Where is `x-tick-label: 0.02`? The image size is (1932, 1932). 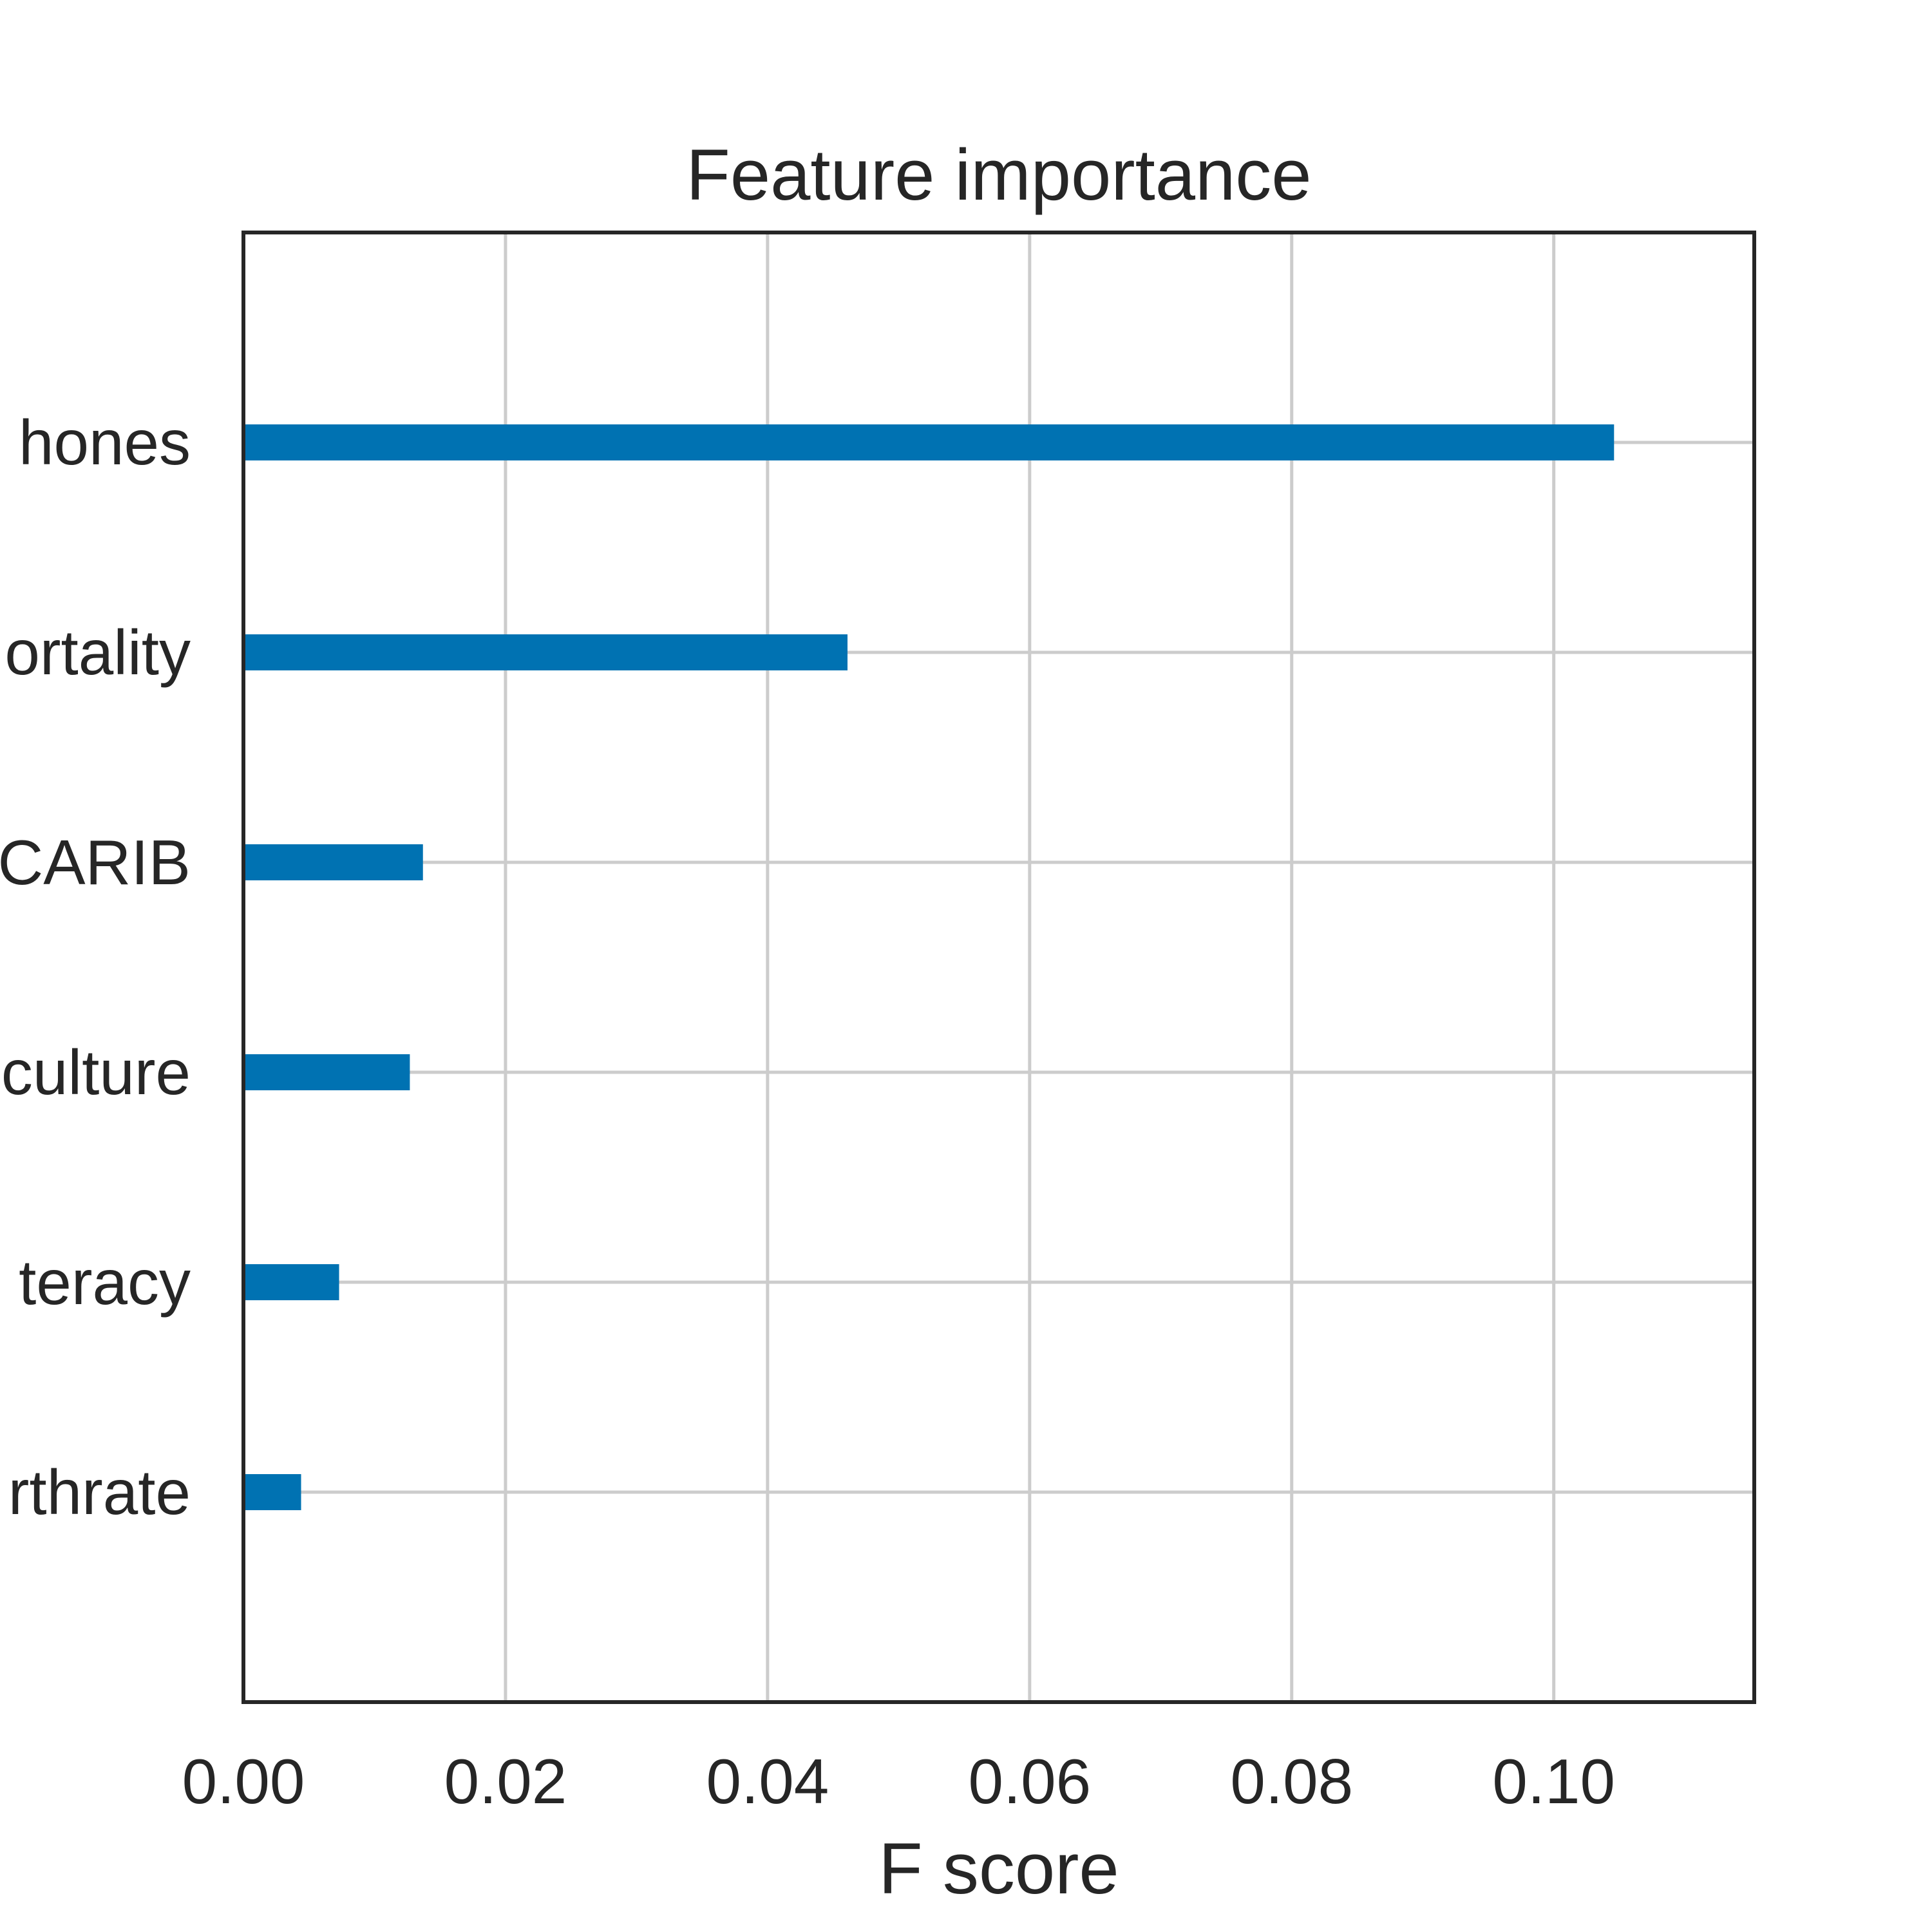 x-tick-label: 0.02 is located at coordinates (506, 1781).